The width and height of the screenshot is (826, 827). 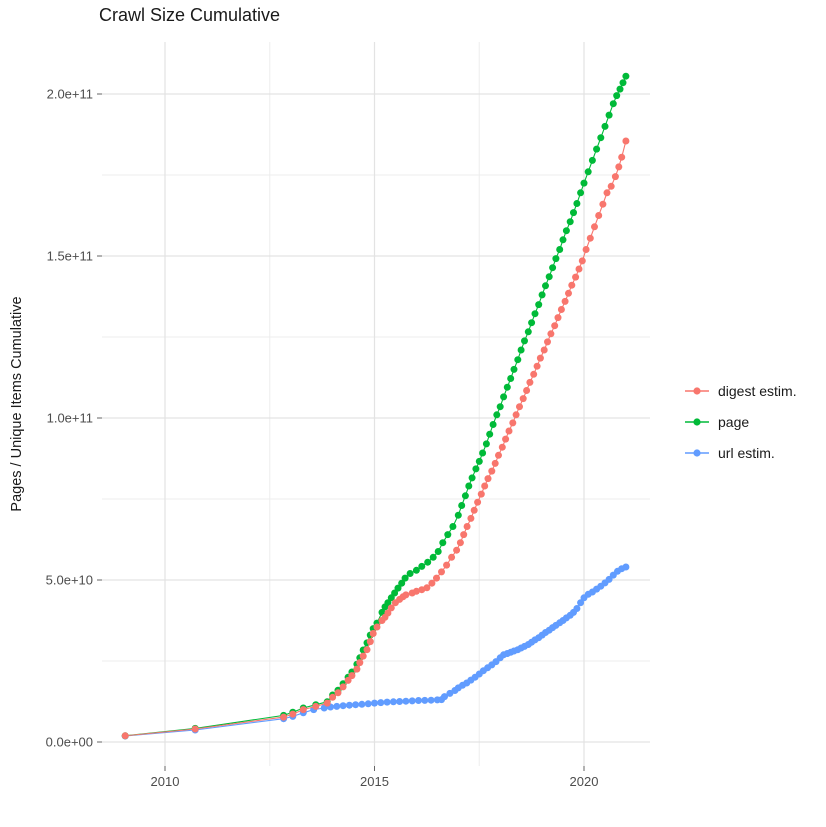 I want to click on series-points-url-estim, so click(x=375, y=651).